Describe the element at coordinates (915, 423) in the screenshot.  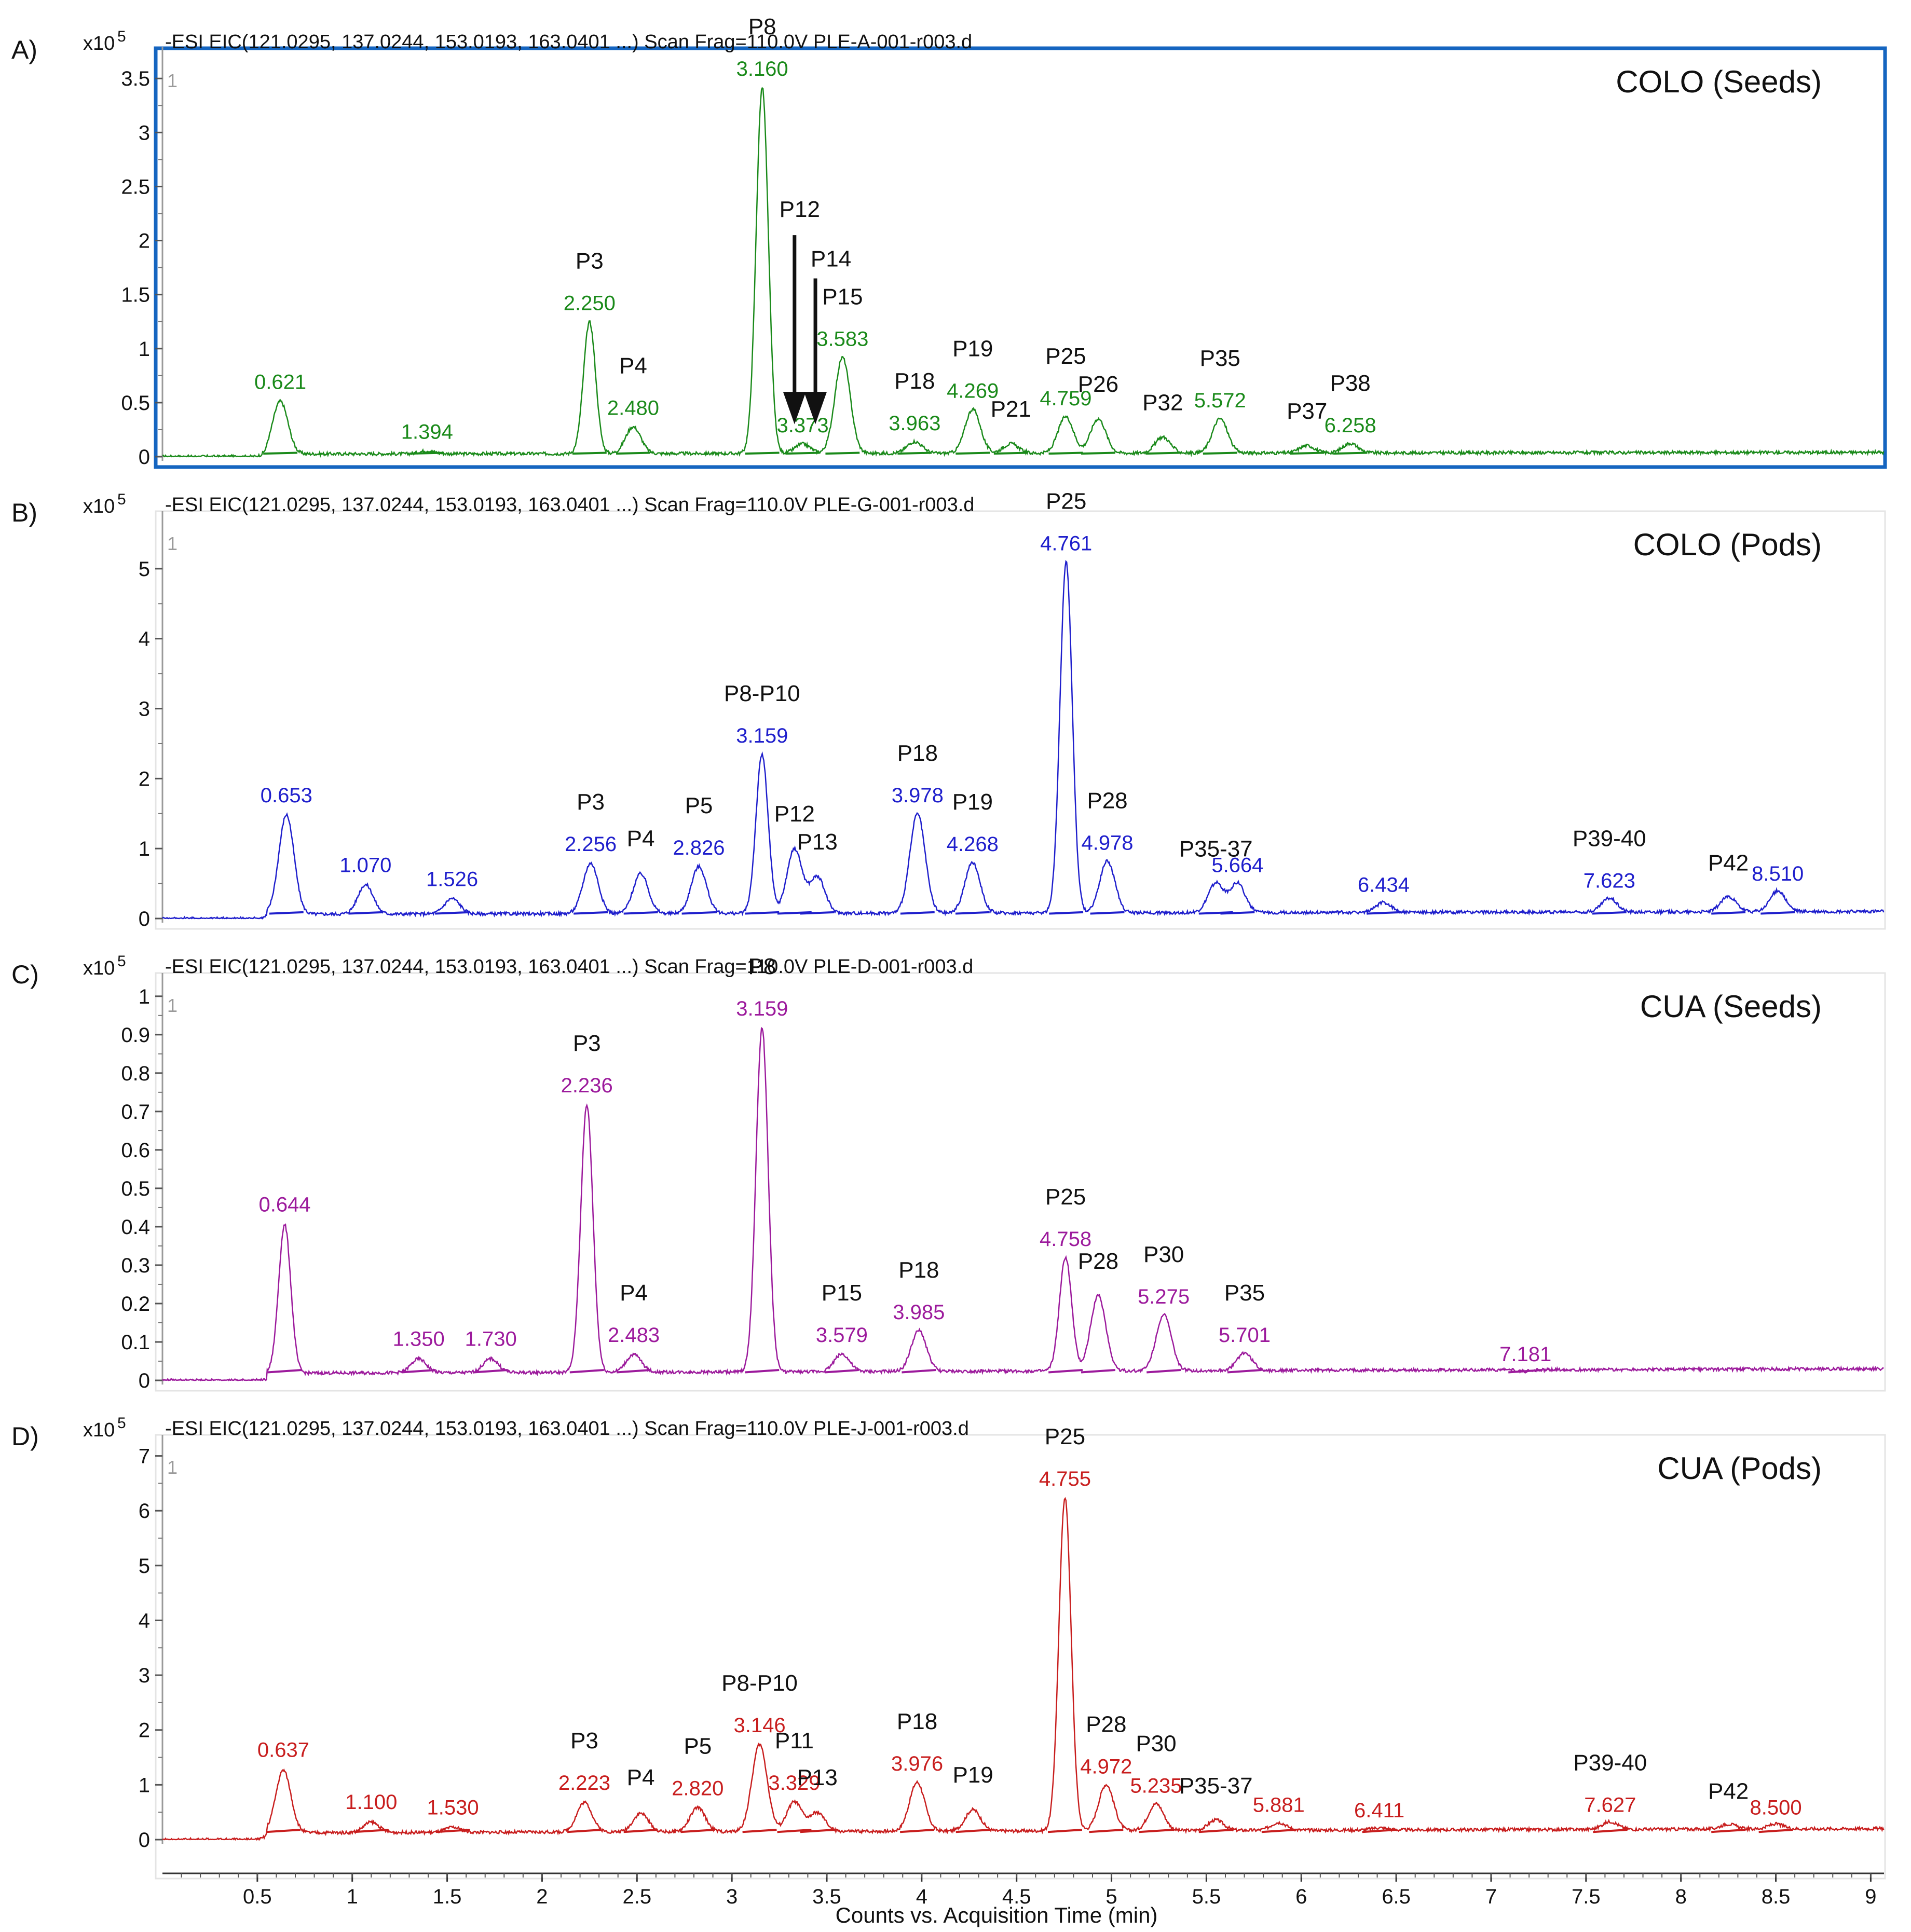
I see `peak-rt-label: 3.963` at that location.